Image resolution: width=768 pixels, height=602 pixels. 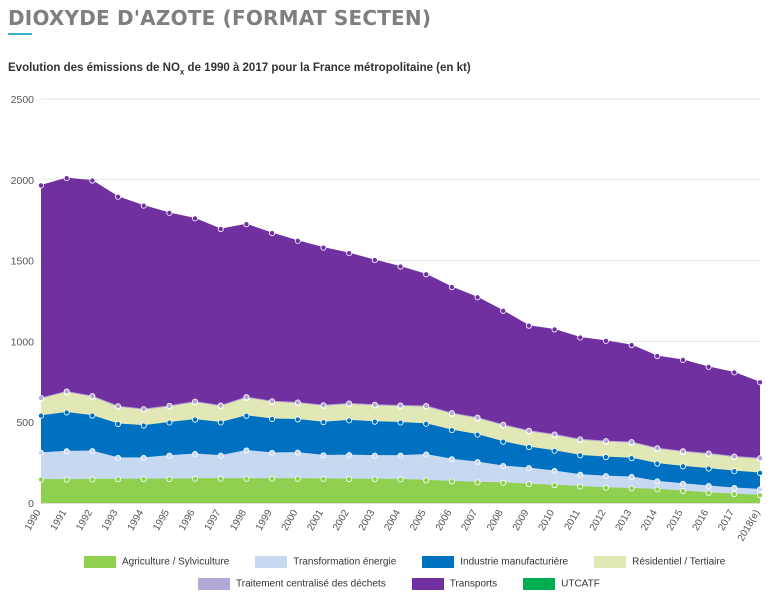 What do you see at coordinates (23, 181) in the screenshot?
I see `y-tick-label: 2000` at bounding box center [23, 181].